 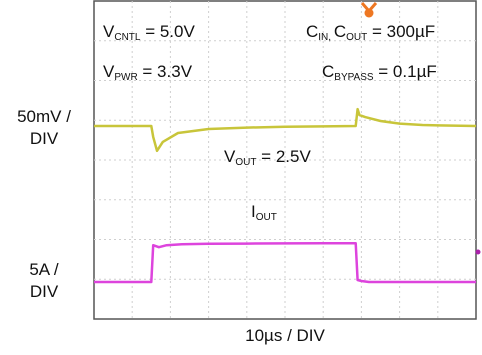 What do you see at coordinates (371, 32) in the screenshot?
I see `capacitance-label: CIN, COUT = 300µF` at bounding box center [371, 32].